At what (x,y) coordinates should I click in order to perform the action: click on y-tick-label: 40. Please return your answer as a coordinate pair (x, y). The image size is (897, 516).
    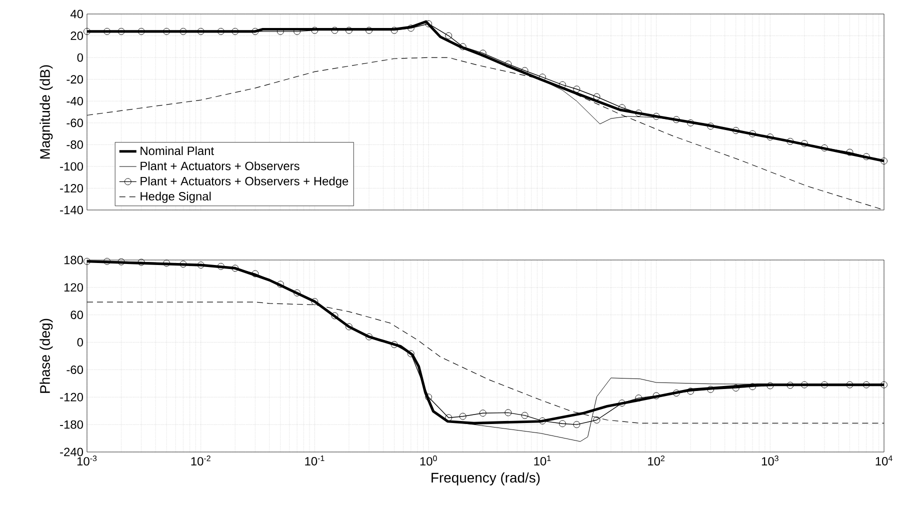
    Looking at the image, I should click on (77, 14).